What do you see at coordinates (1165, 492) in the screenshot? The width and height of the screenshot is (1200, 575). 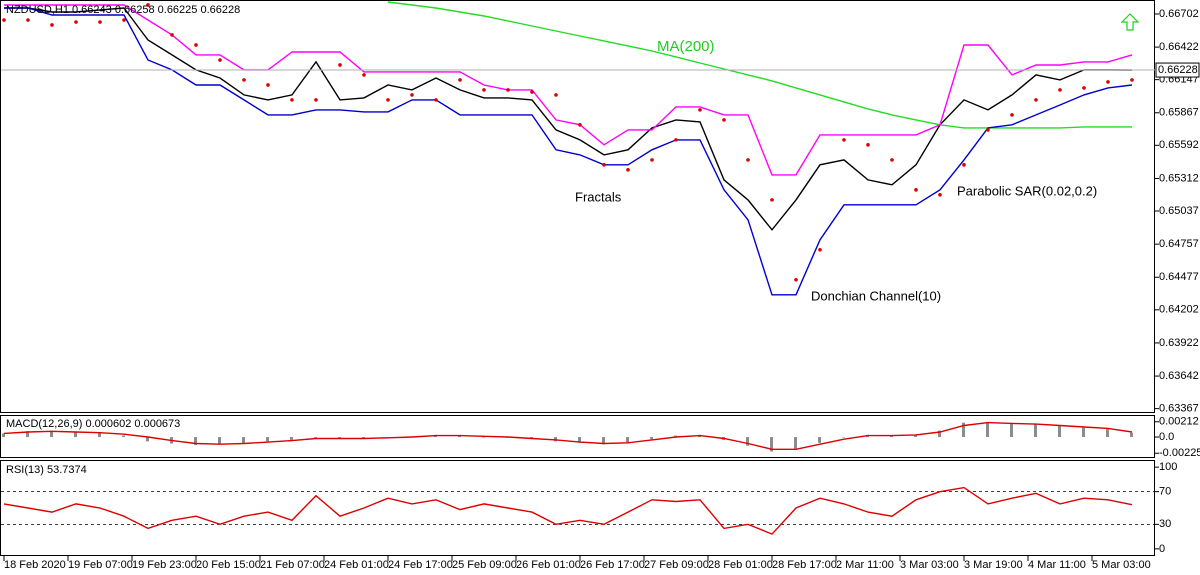 I see `y-tick-label: 70` at bounding box center [1165, 492].